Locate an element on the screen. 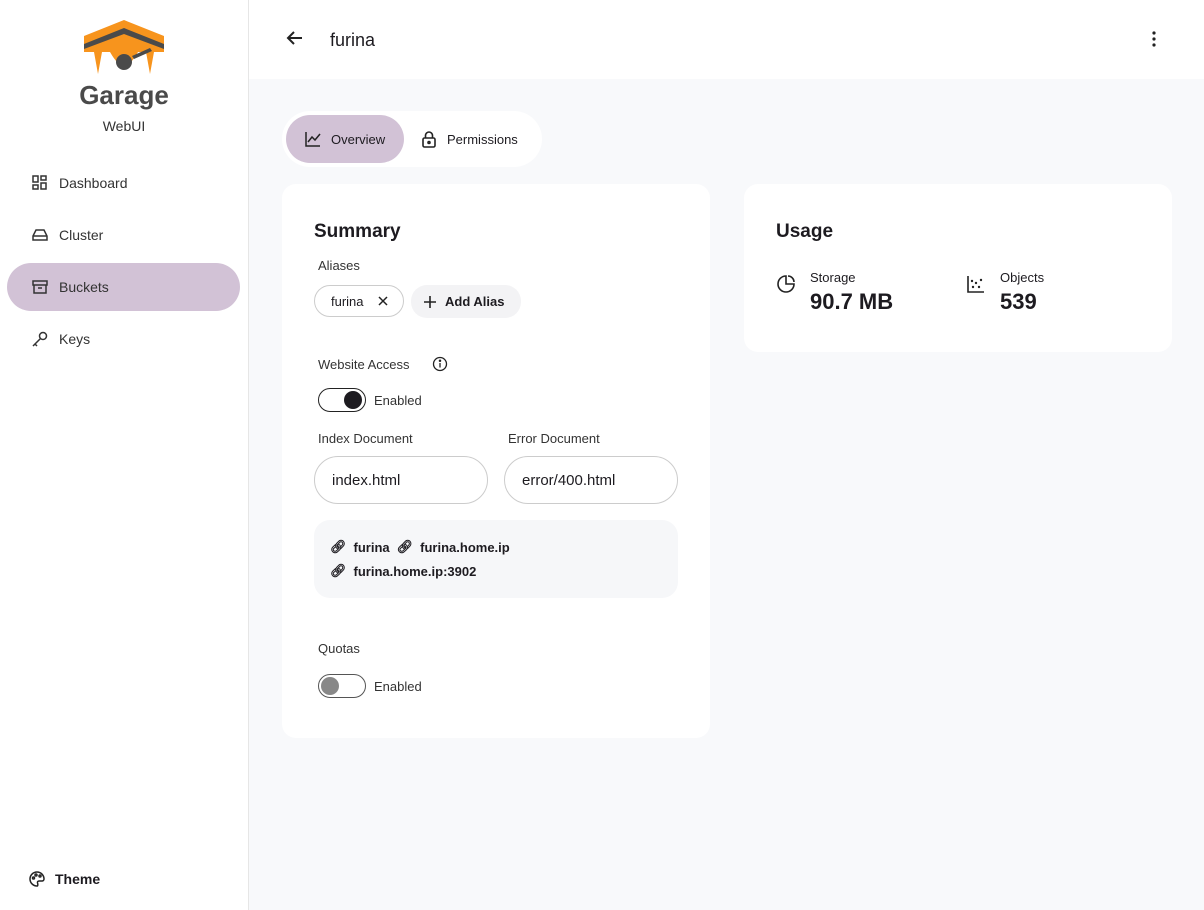 This screenshot has width=1204, height=910. quotas-toggle is located at coordinates (342, 686).